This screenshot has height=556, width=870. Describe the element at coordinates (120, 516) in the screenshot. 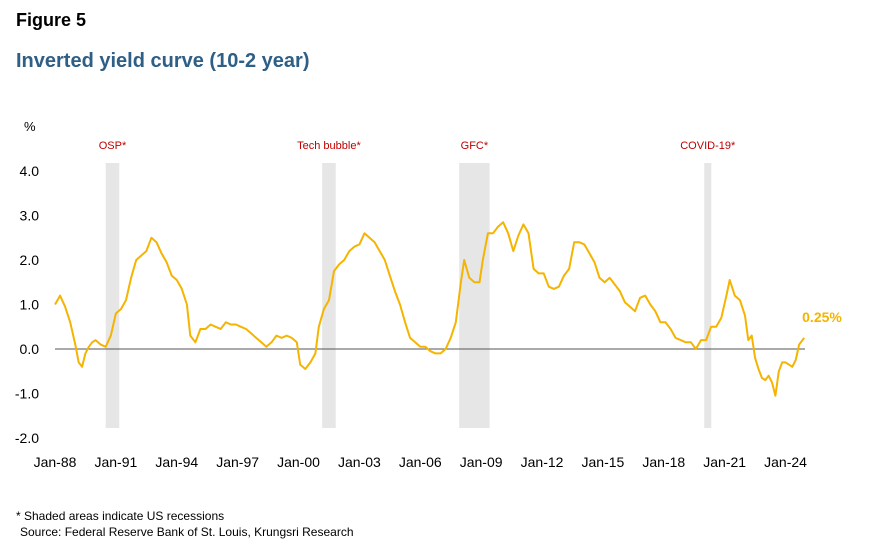

I see `footnote-shaded: * Shaded areas indicate US recessions` at that location.